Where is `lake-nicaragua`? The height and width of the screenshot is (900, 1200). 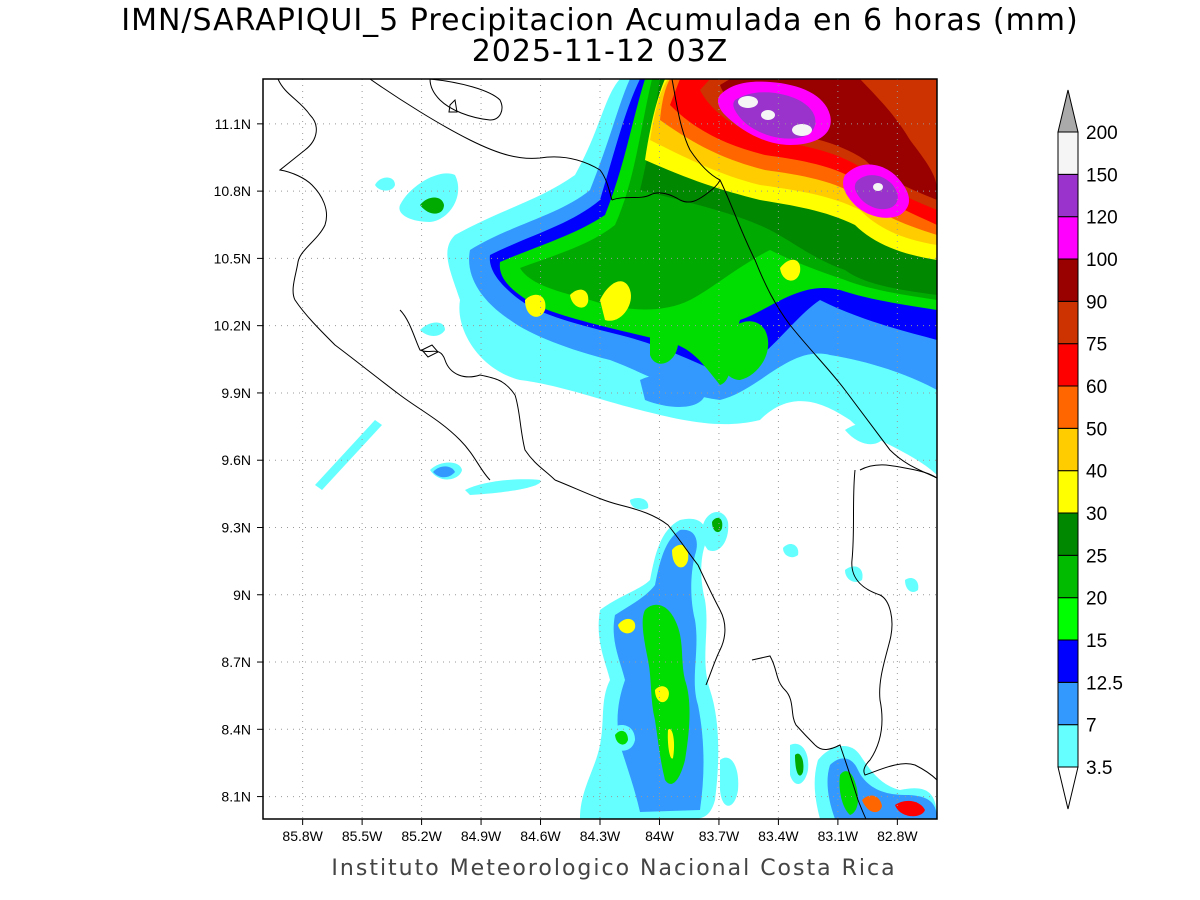
lake-nicaragua is located at coordinates (466, 100).